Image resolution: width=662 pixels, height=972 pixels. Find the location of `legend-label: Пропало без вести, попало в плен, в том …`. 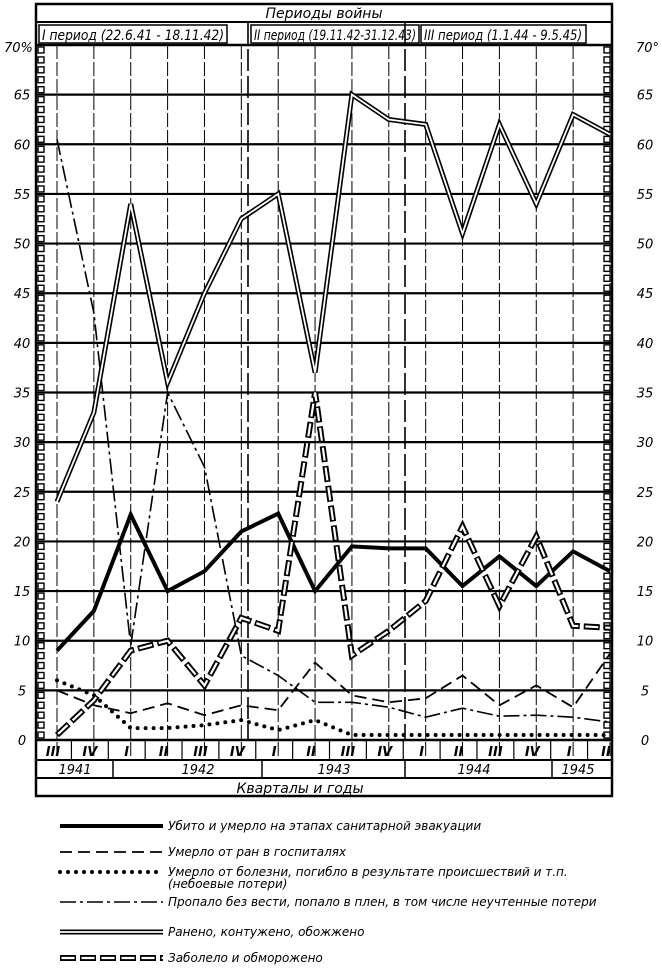

legend-label: Пропало без вести, попало в плен, в том … is located at coordinates (382, 902).